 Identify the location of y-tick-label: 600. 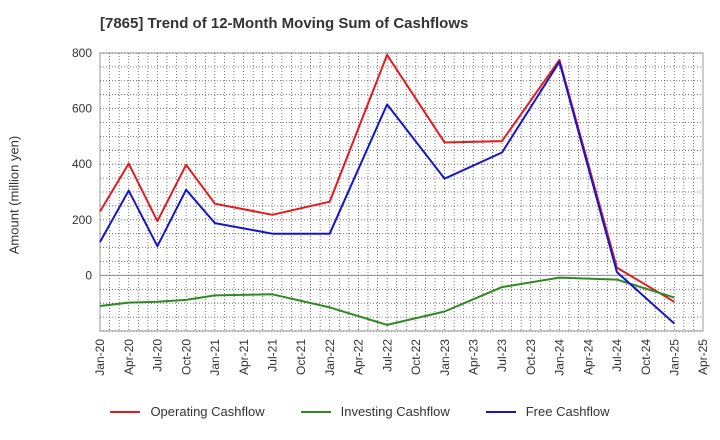
(82, 109).